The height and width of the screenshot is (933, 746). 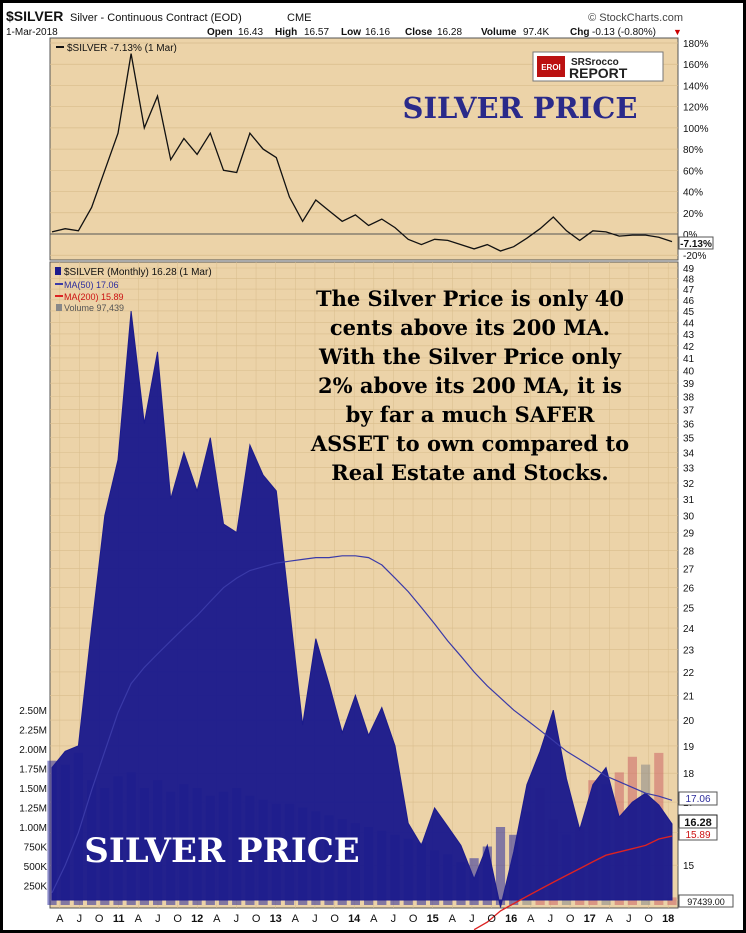 I want to click on top-panel-y-axis: 180% 160% 140% 120% 100% 80% 60% 40% 20% 0% -20%, so click(x=696, y=150).